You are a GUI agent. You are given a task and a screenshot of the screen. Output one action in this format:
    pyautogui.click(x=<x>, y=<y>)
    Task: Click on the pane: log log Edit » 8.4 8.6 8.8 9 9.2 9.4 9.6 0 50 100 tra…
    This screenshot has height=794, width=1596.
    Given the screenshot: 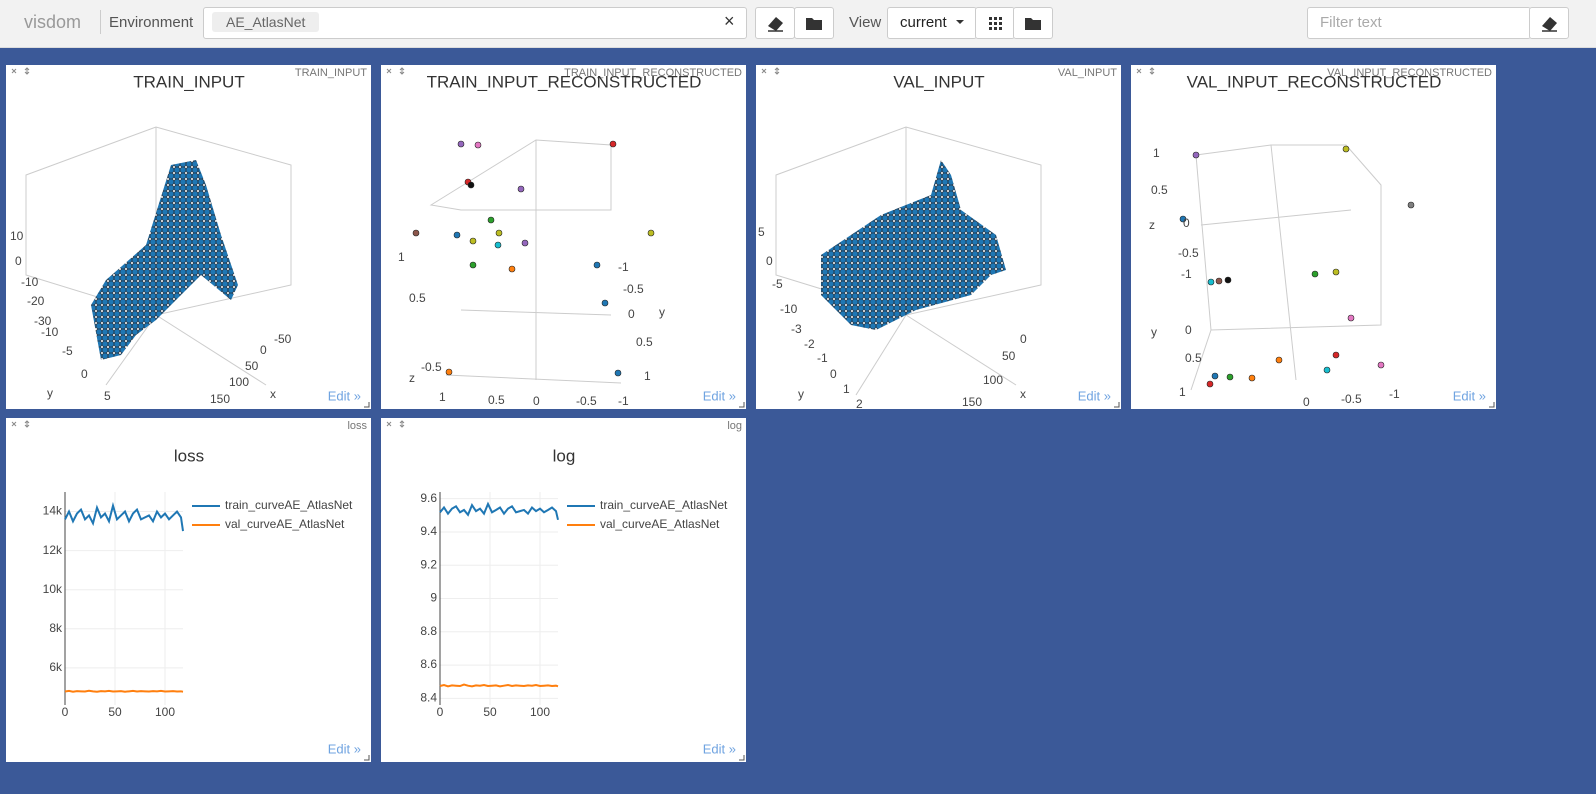 What is the action you would take?
    pyautogui.click(x=563, y=590)
    